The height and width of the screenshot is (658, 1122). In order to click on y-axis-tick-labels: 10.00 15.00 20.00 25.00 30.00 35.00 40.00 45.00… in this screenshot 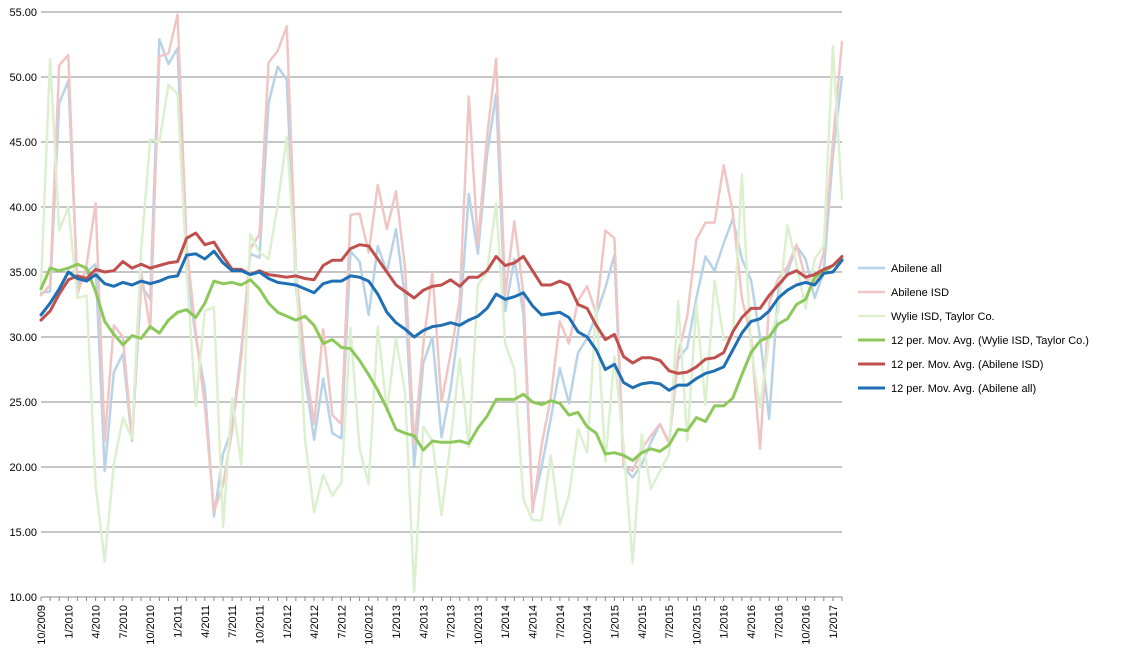, I will do `click(23, 305)`.